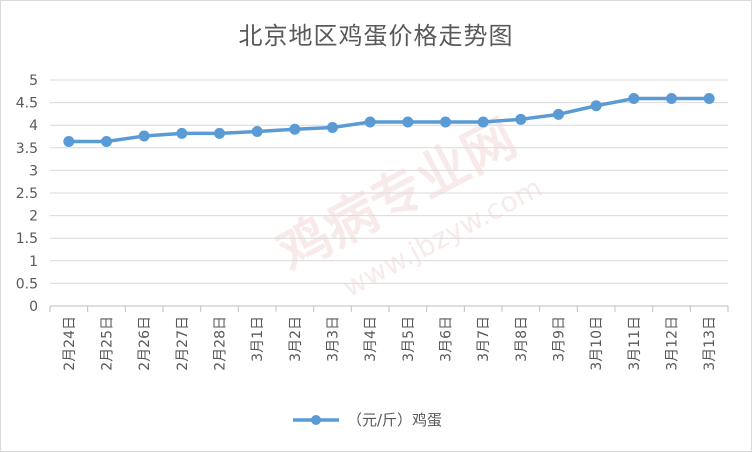 This screenshot has height=452, width=752. What do you see at coordinates (33, 307) in the screenshot?
I see `y-tick-label: 0` at bounding box center [33, 307].